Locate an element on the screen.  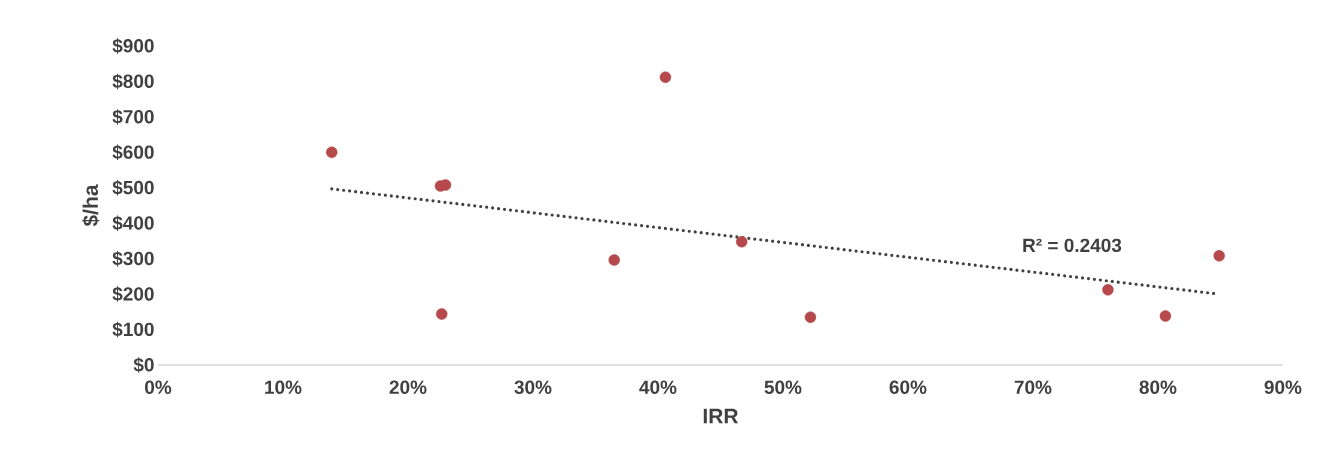
y-tick-label: $500 is located at coordinates (133, 188).